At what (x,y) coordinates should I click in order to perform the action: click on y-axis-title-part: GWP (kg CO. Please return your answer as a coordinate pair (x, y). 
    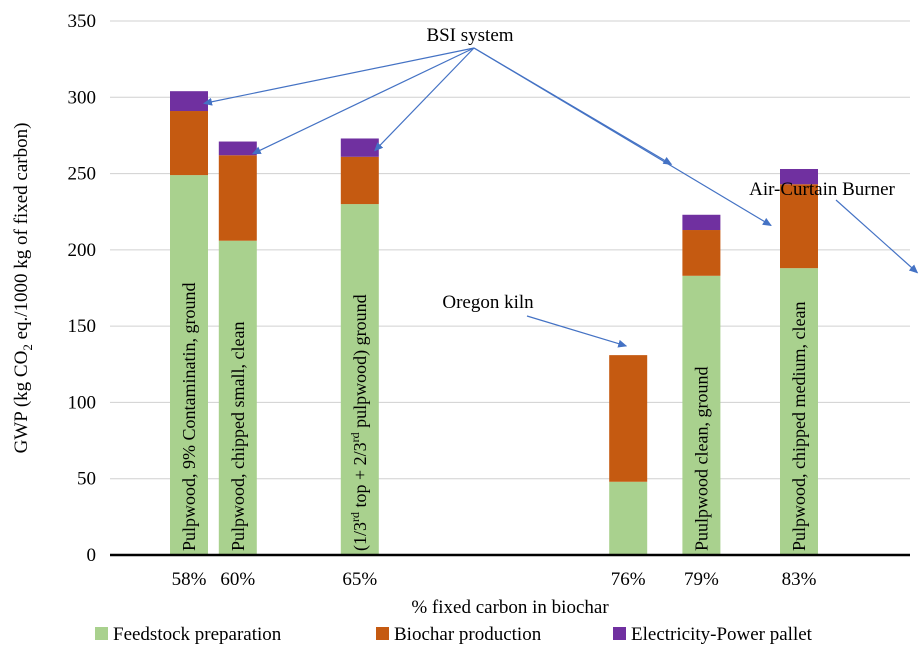
    Looking at the image, I should click on (21, 402).